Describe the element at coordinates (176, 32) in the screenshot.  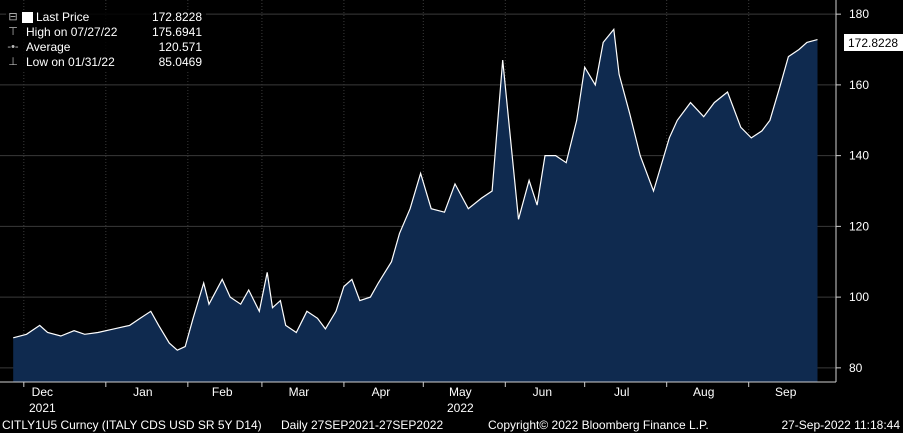
I see `legend-value: 175.6941` at that location.